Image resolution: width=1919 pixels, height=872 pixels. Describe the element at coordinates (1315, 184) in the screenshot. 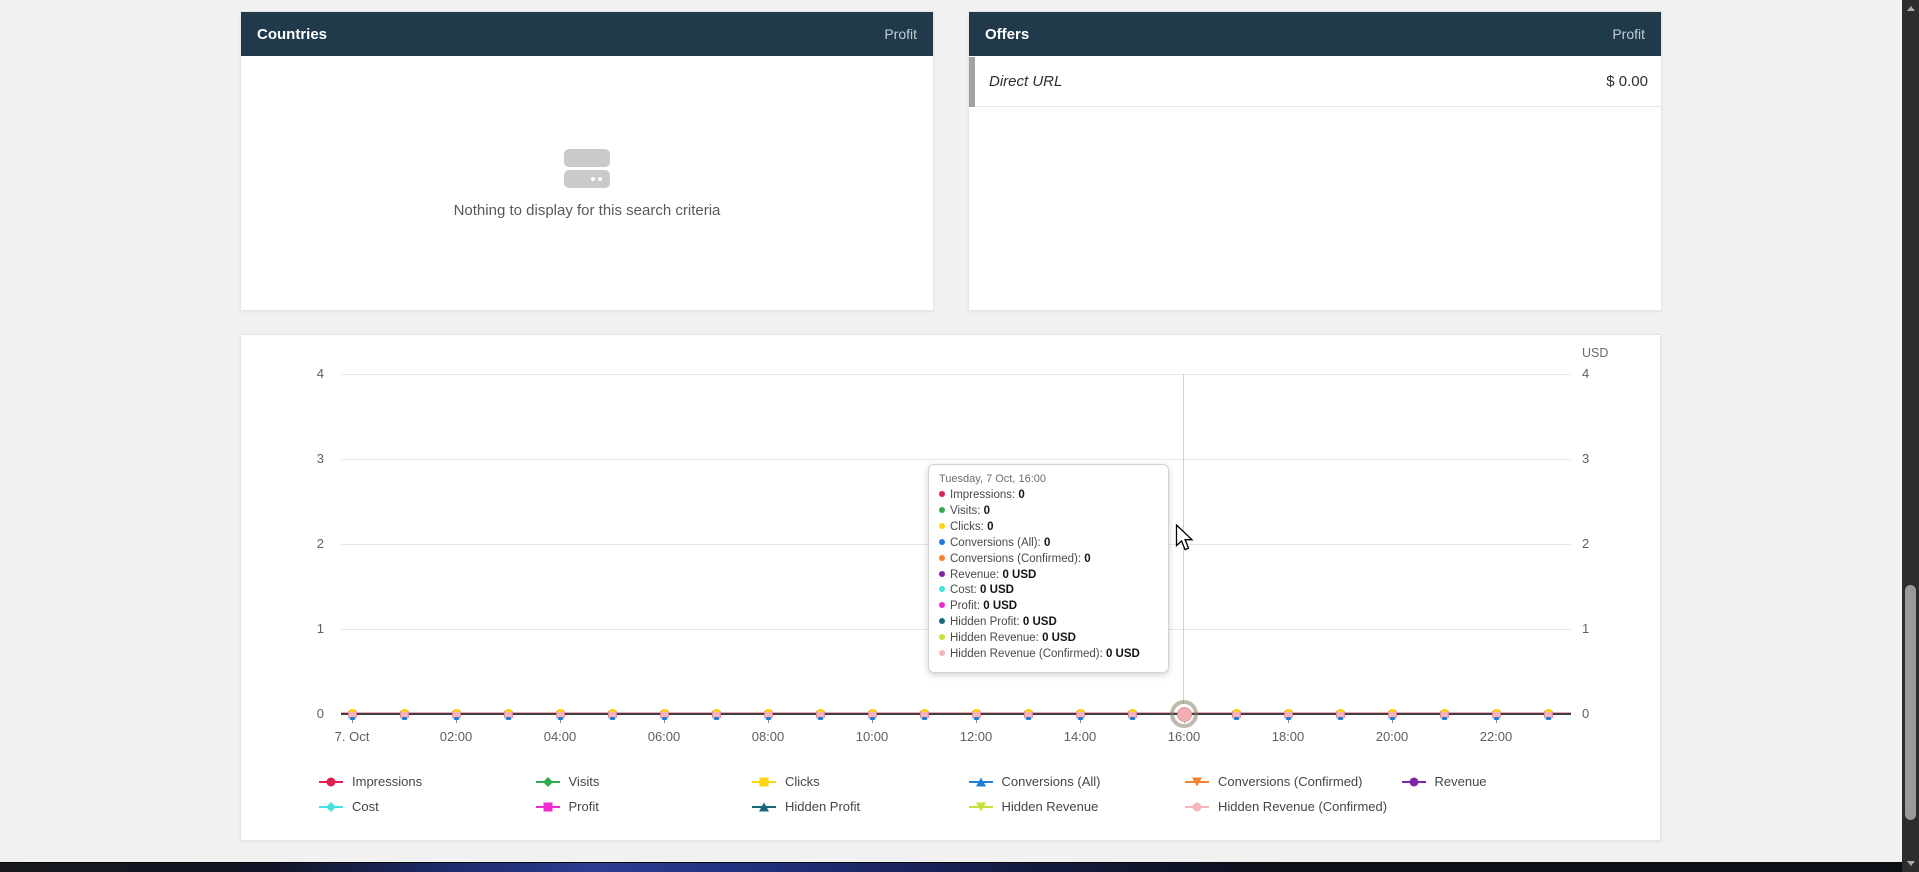

I see `offers-table: Direct URL $ 0.00` at that location.